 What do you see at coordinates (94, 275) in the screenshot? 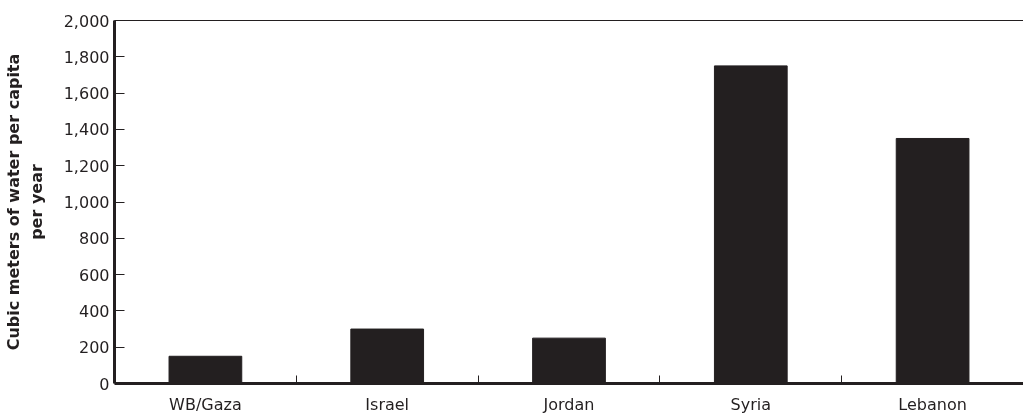
I see `y-tick-label: 600` at bounding box center [94, 275].